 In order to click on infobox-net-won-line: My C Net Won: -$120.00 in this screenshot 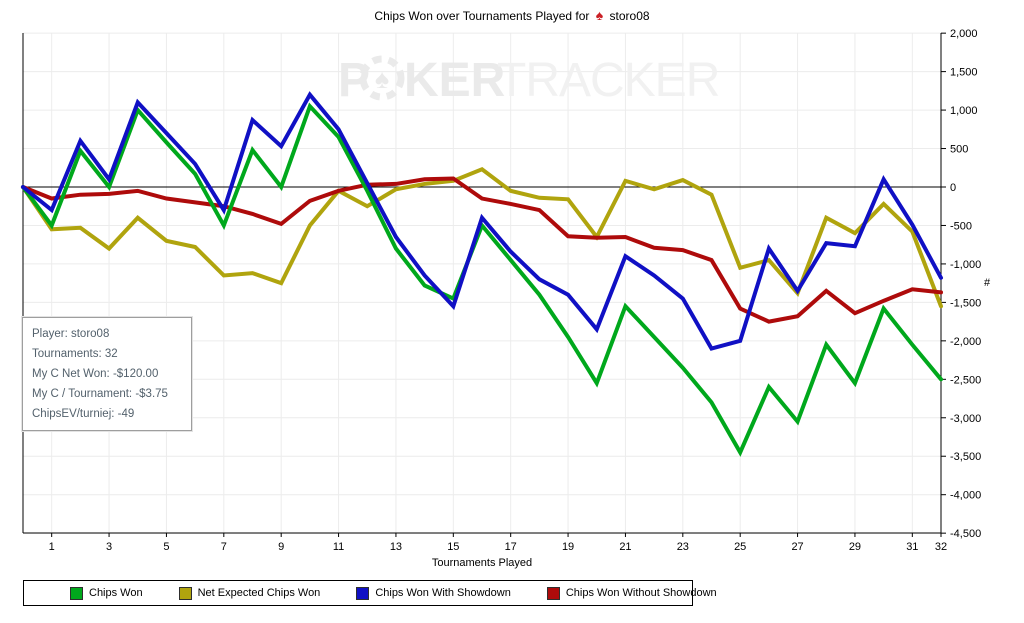, I will do `click(95, 374)`.